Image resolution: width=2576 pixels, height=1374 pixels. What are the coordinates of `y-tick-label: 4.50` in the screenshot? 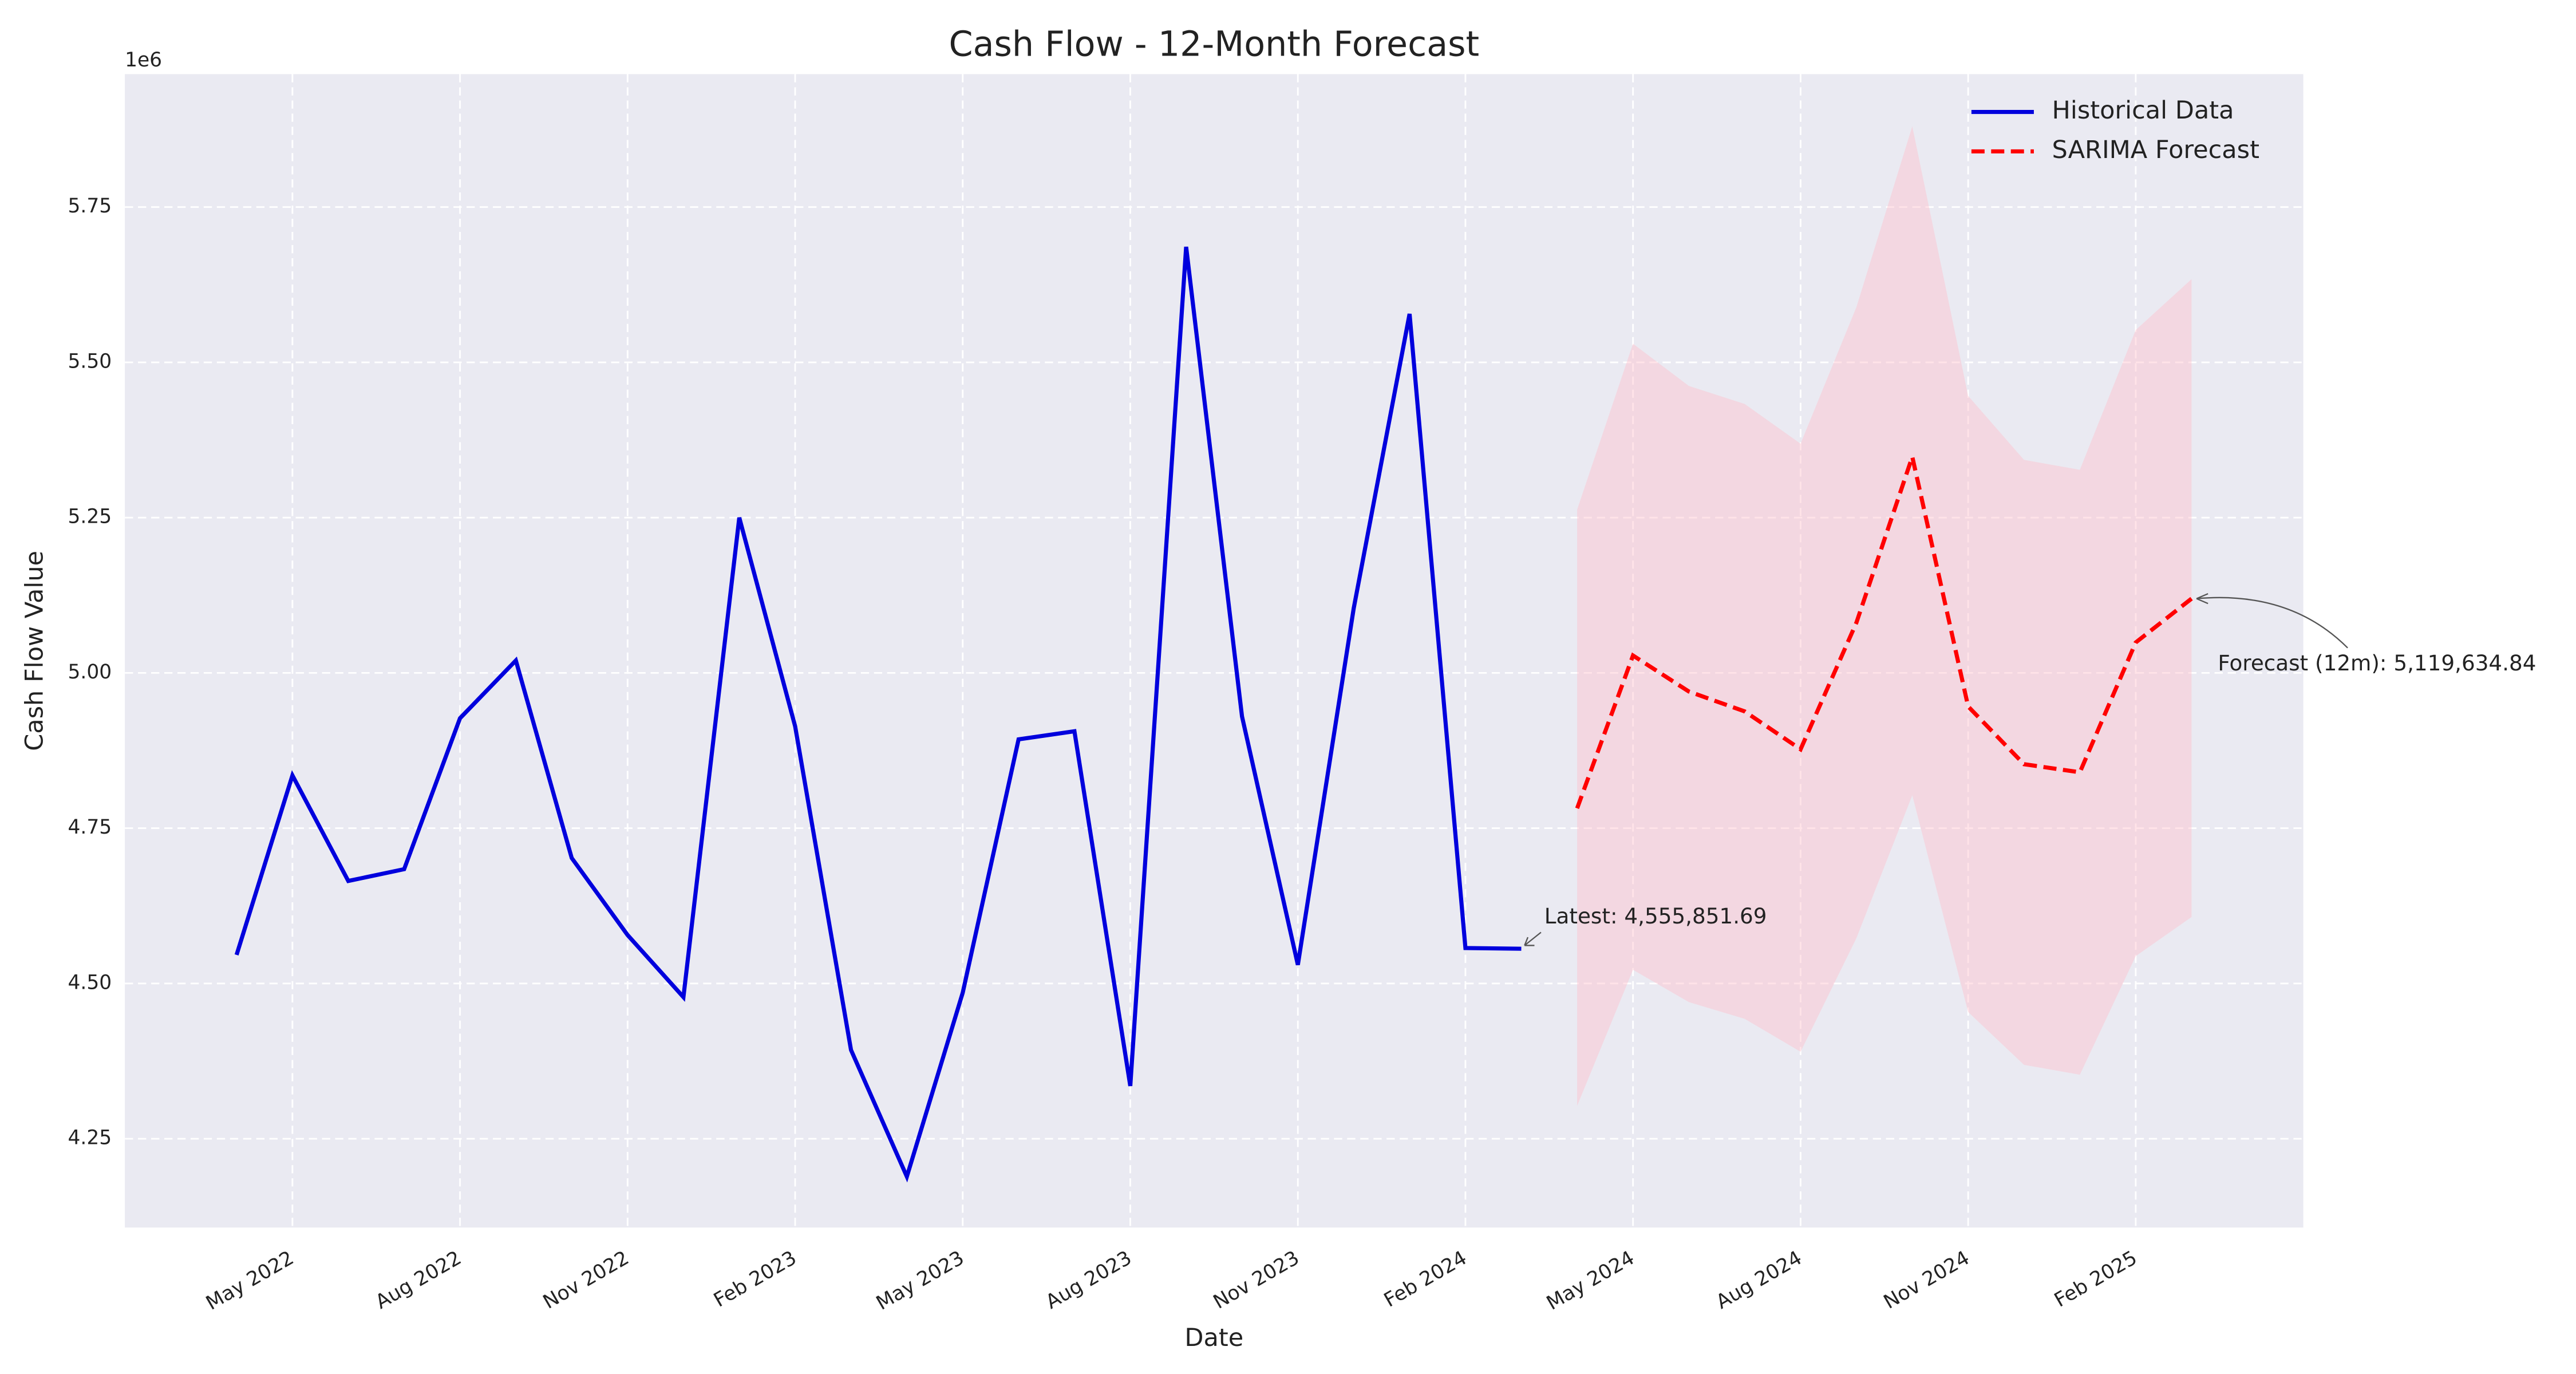 It's located at (90, 983).